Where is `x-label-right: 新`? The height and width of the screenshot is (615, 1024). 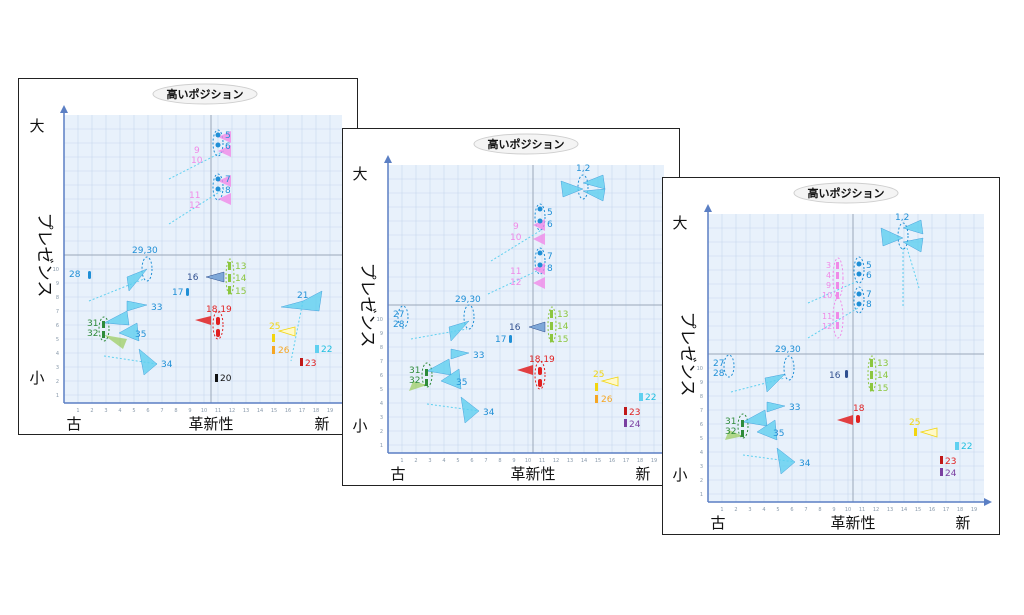
x-label-right: 新 is located at coordinates (321, 424).